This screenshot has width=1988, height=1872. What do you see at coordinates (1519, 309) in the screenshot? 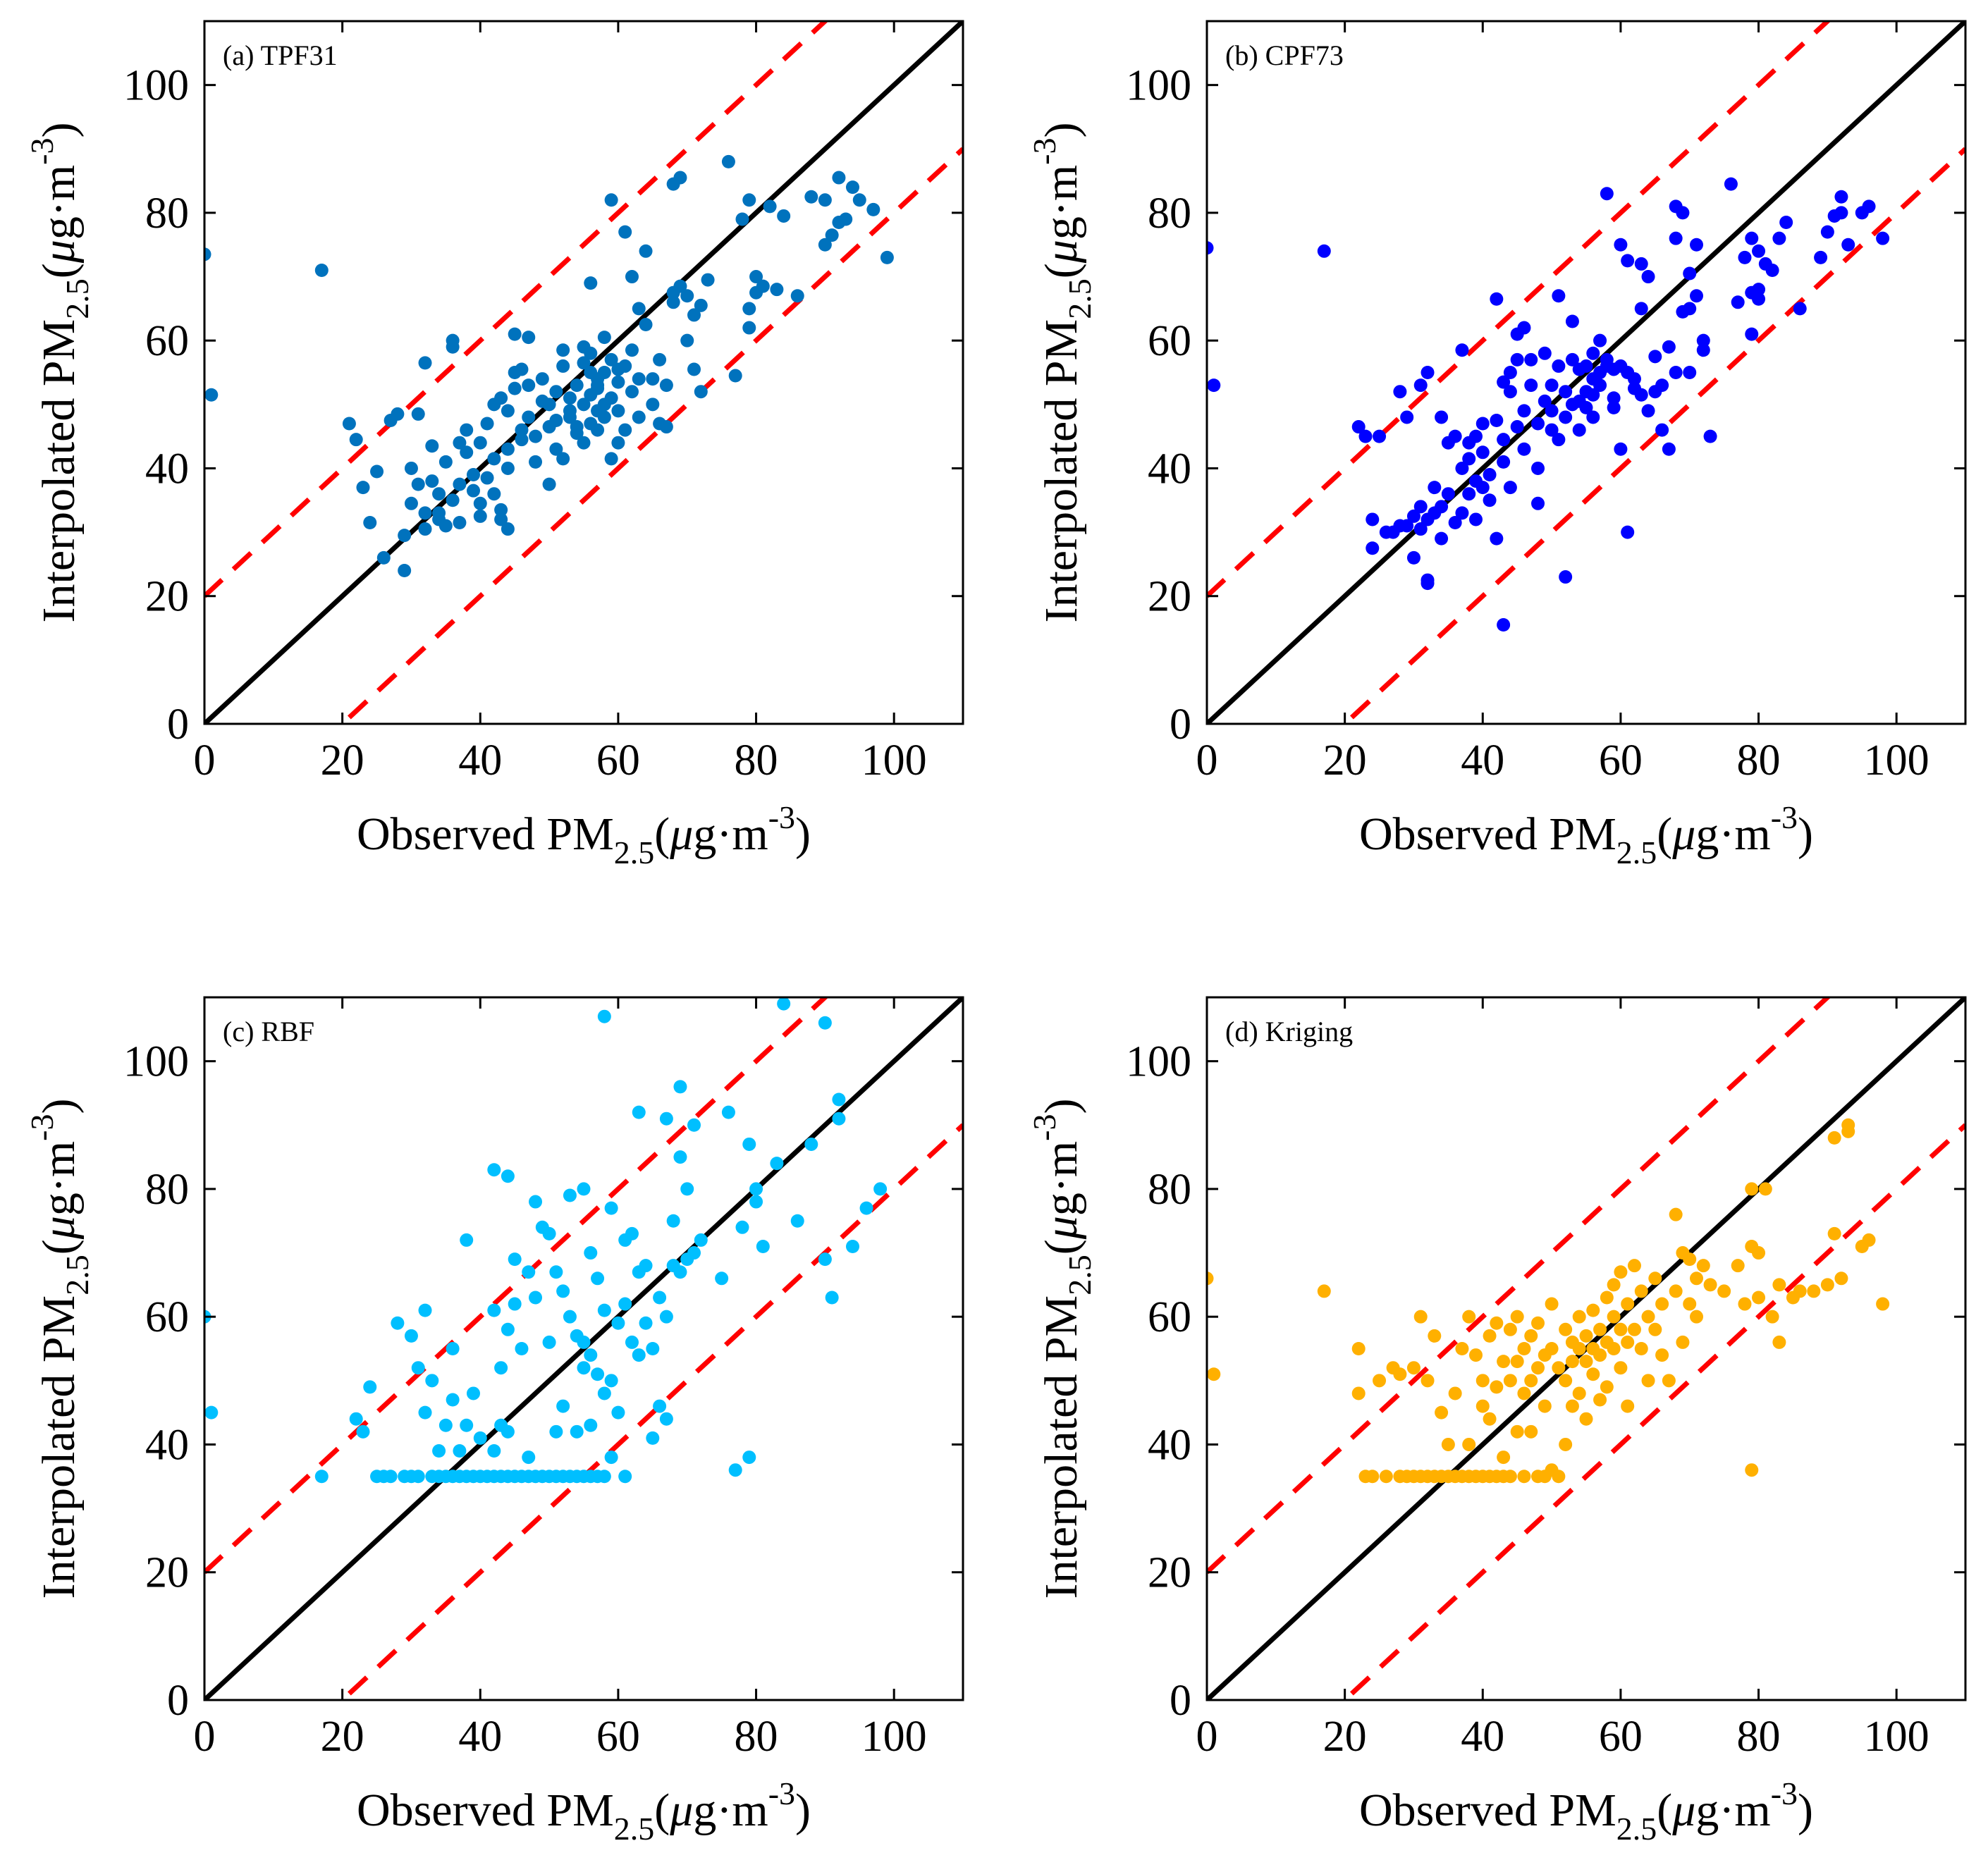
I see `bound-line-upper` at bounding box center [1519, 309].